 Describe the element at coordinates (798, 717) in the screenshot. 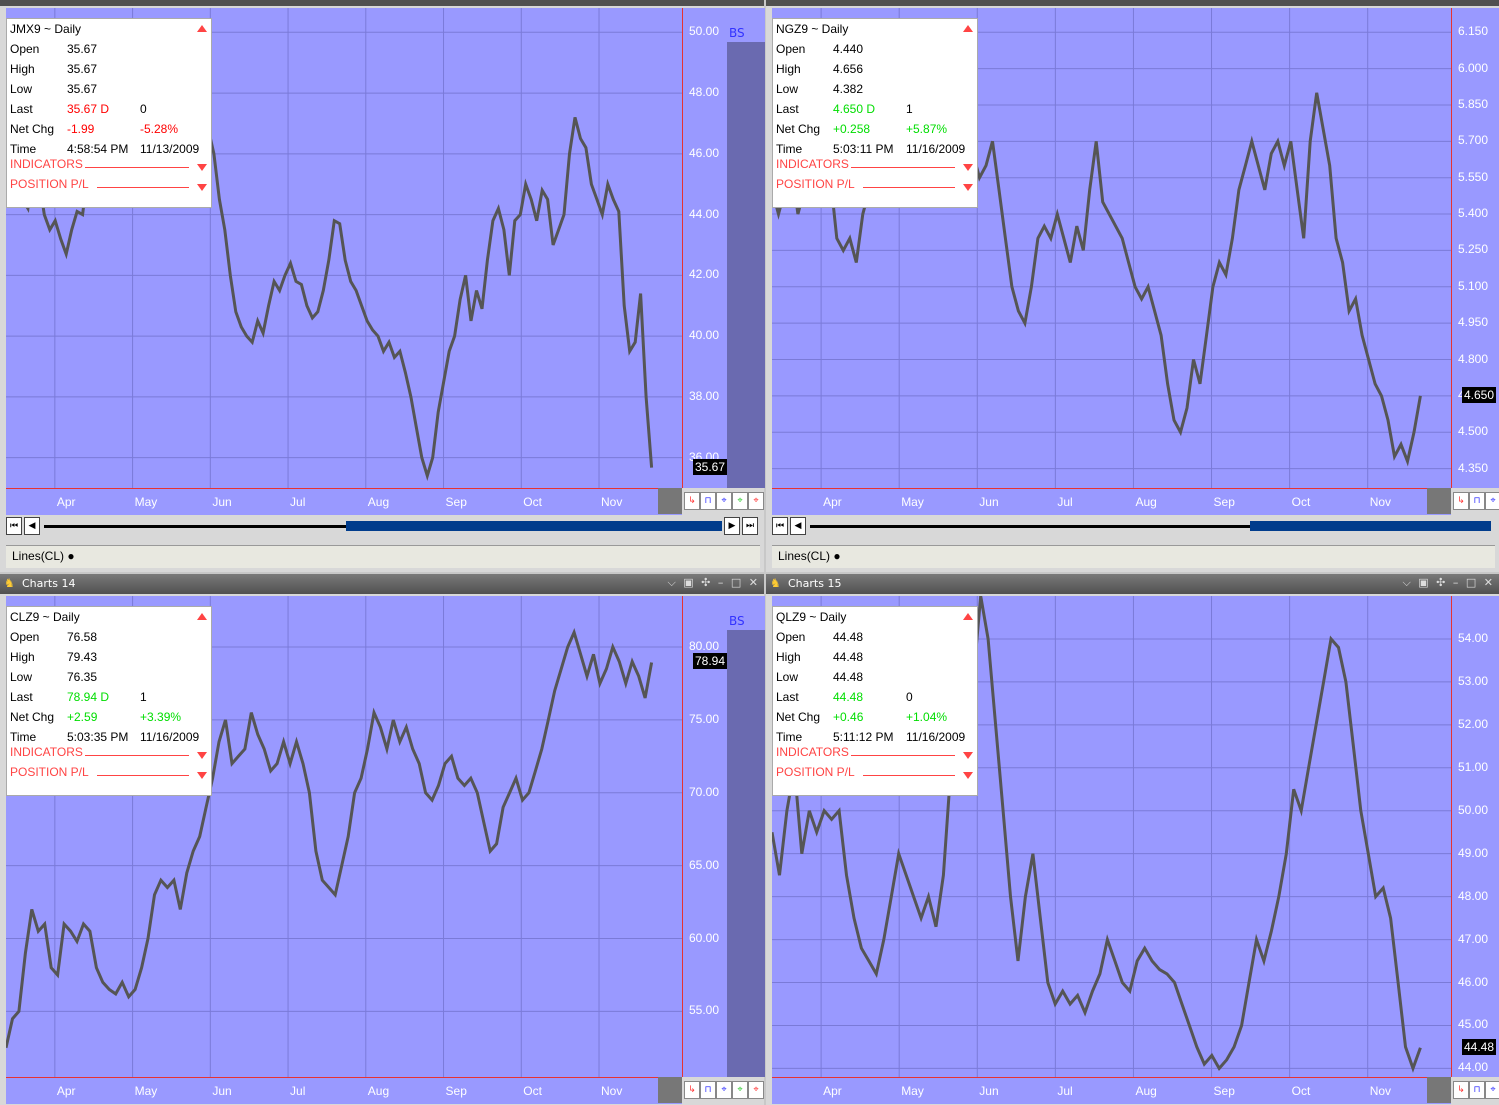

I see `quote-field-label: Net Chg` at that location.